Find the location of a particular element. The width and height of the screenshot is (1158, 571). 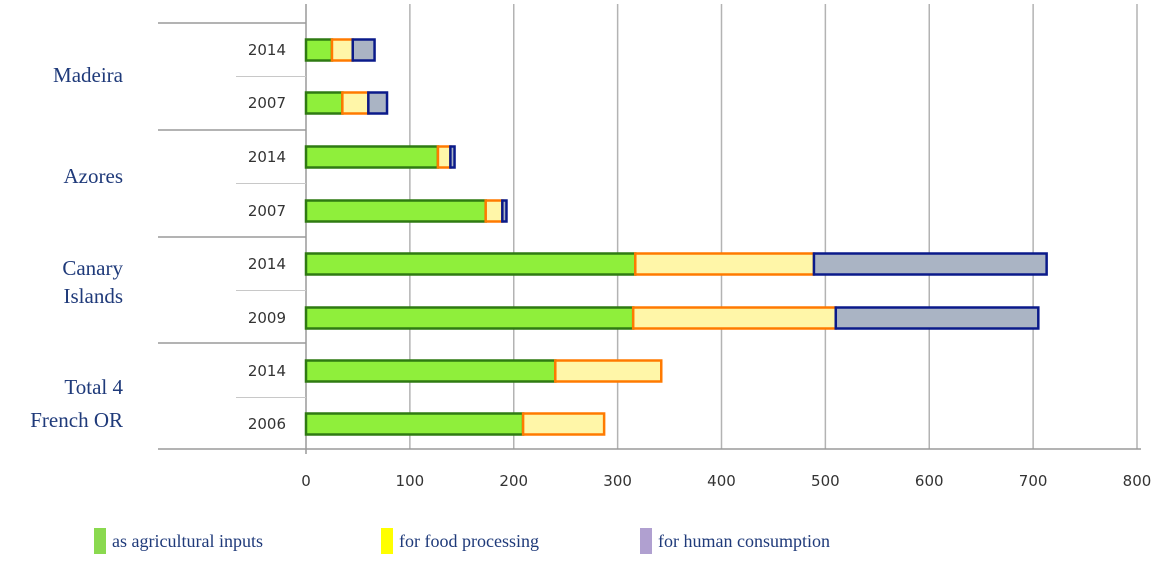

x-tick-label: 200 is located at coordinates (513, 481).